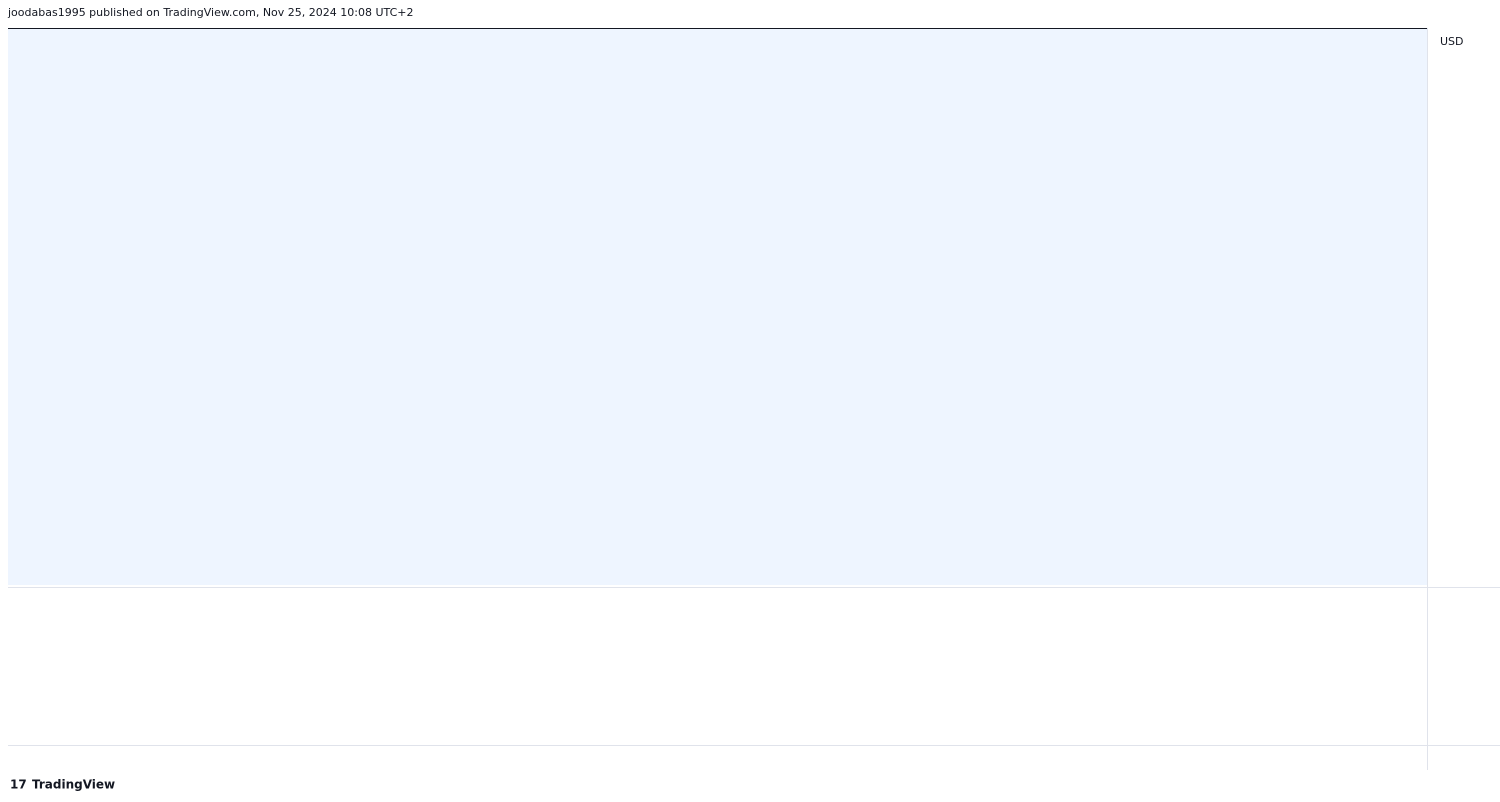 The height and width of the screenshot is (802, 1500). I want to click on brand-logo: 17, so click(18, 785).